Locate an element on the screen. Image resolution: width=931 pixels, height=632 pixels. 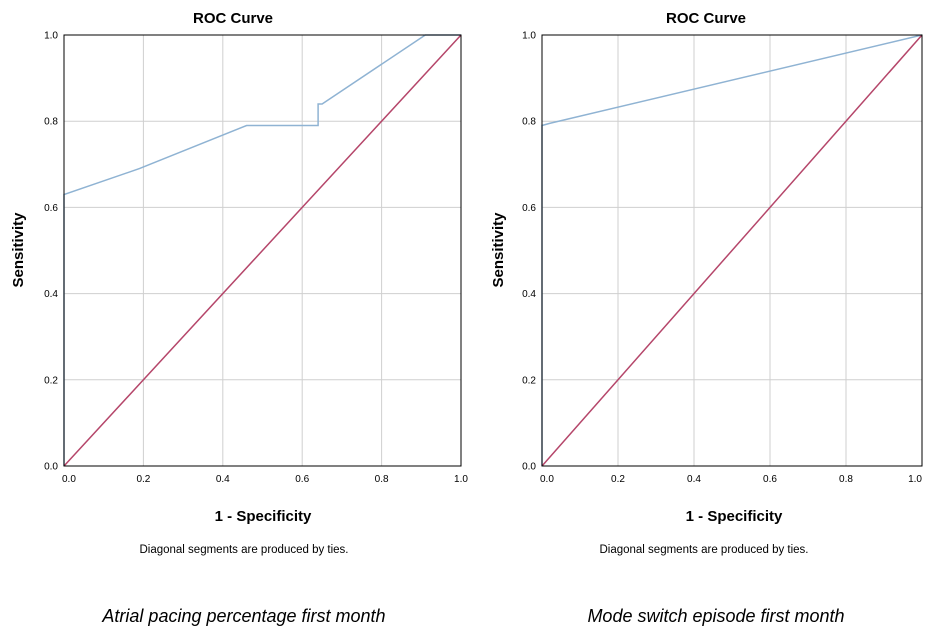
panel-caption: Mode switch episode first month is located at coordinates (715, 616).